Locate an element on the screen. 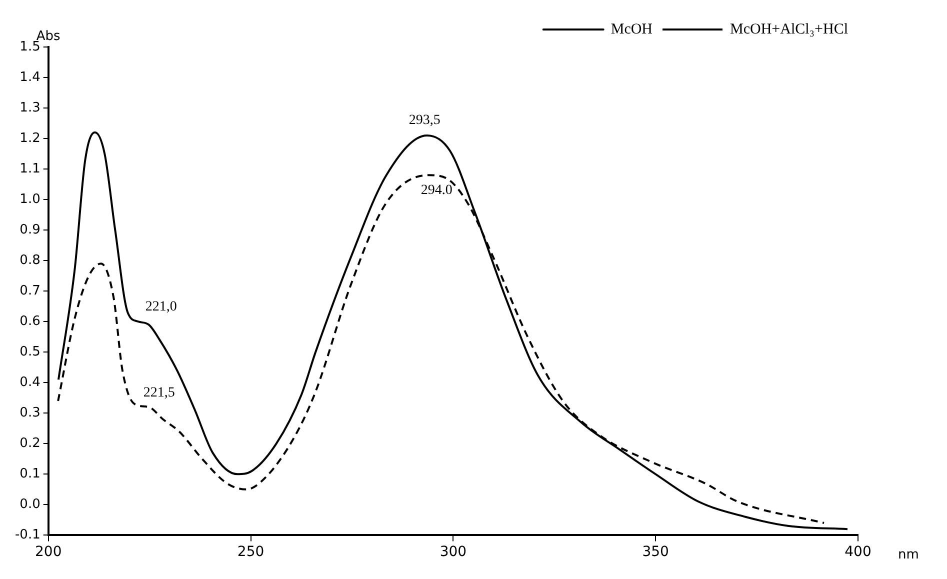  x-tick-label: 250 is located at coordinates (250, 552).